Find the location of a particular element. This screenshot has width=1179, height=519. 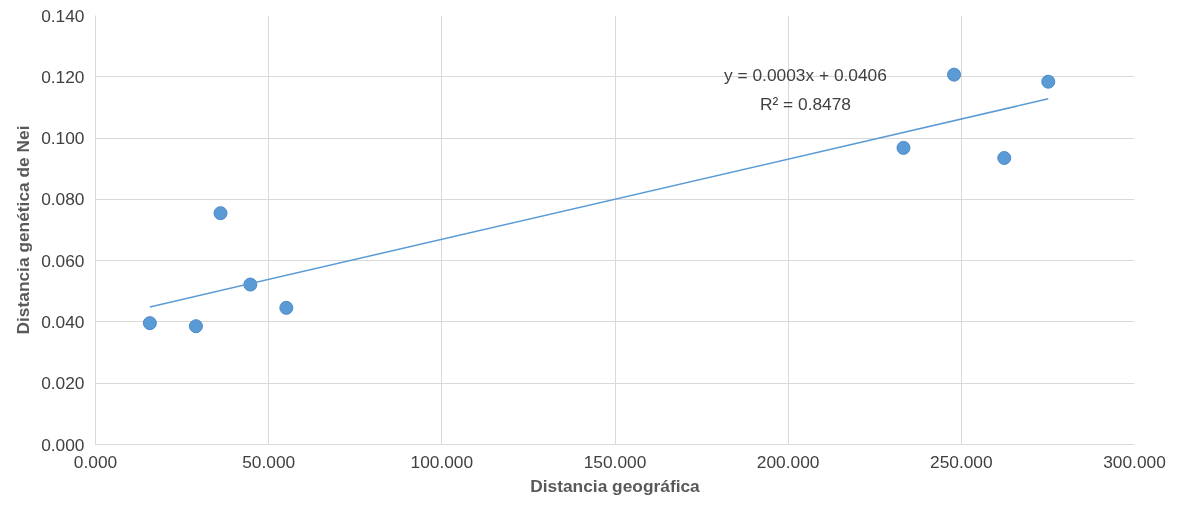

annotation: R² = 0.8478 is located at coordinates (805, 104).